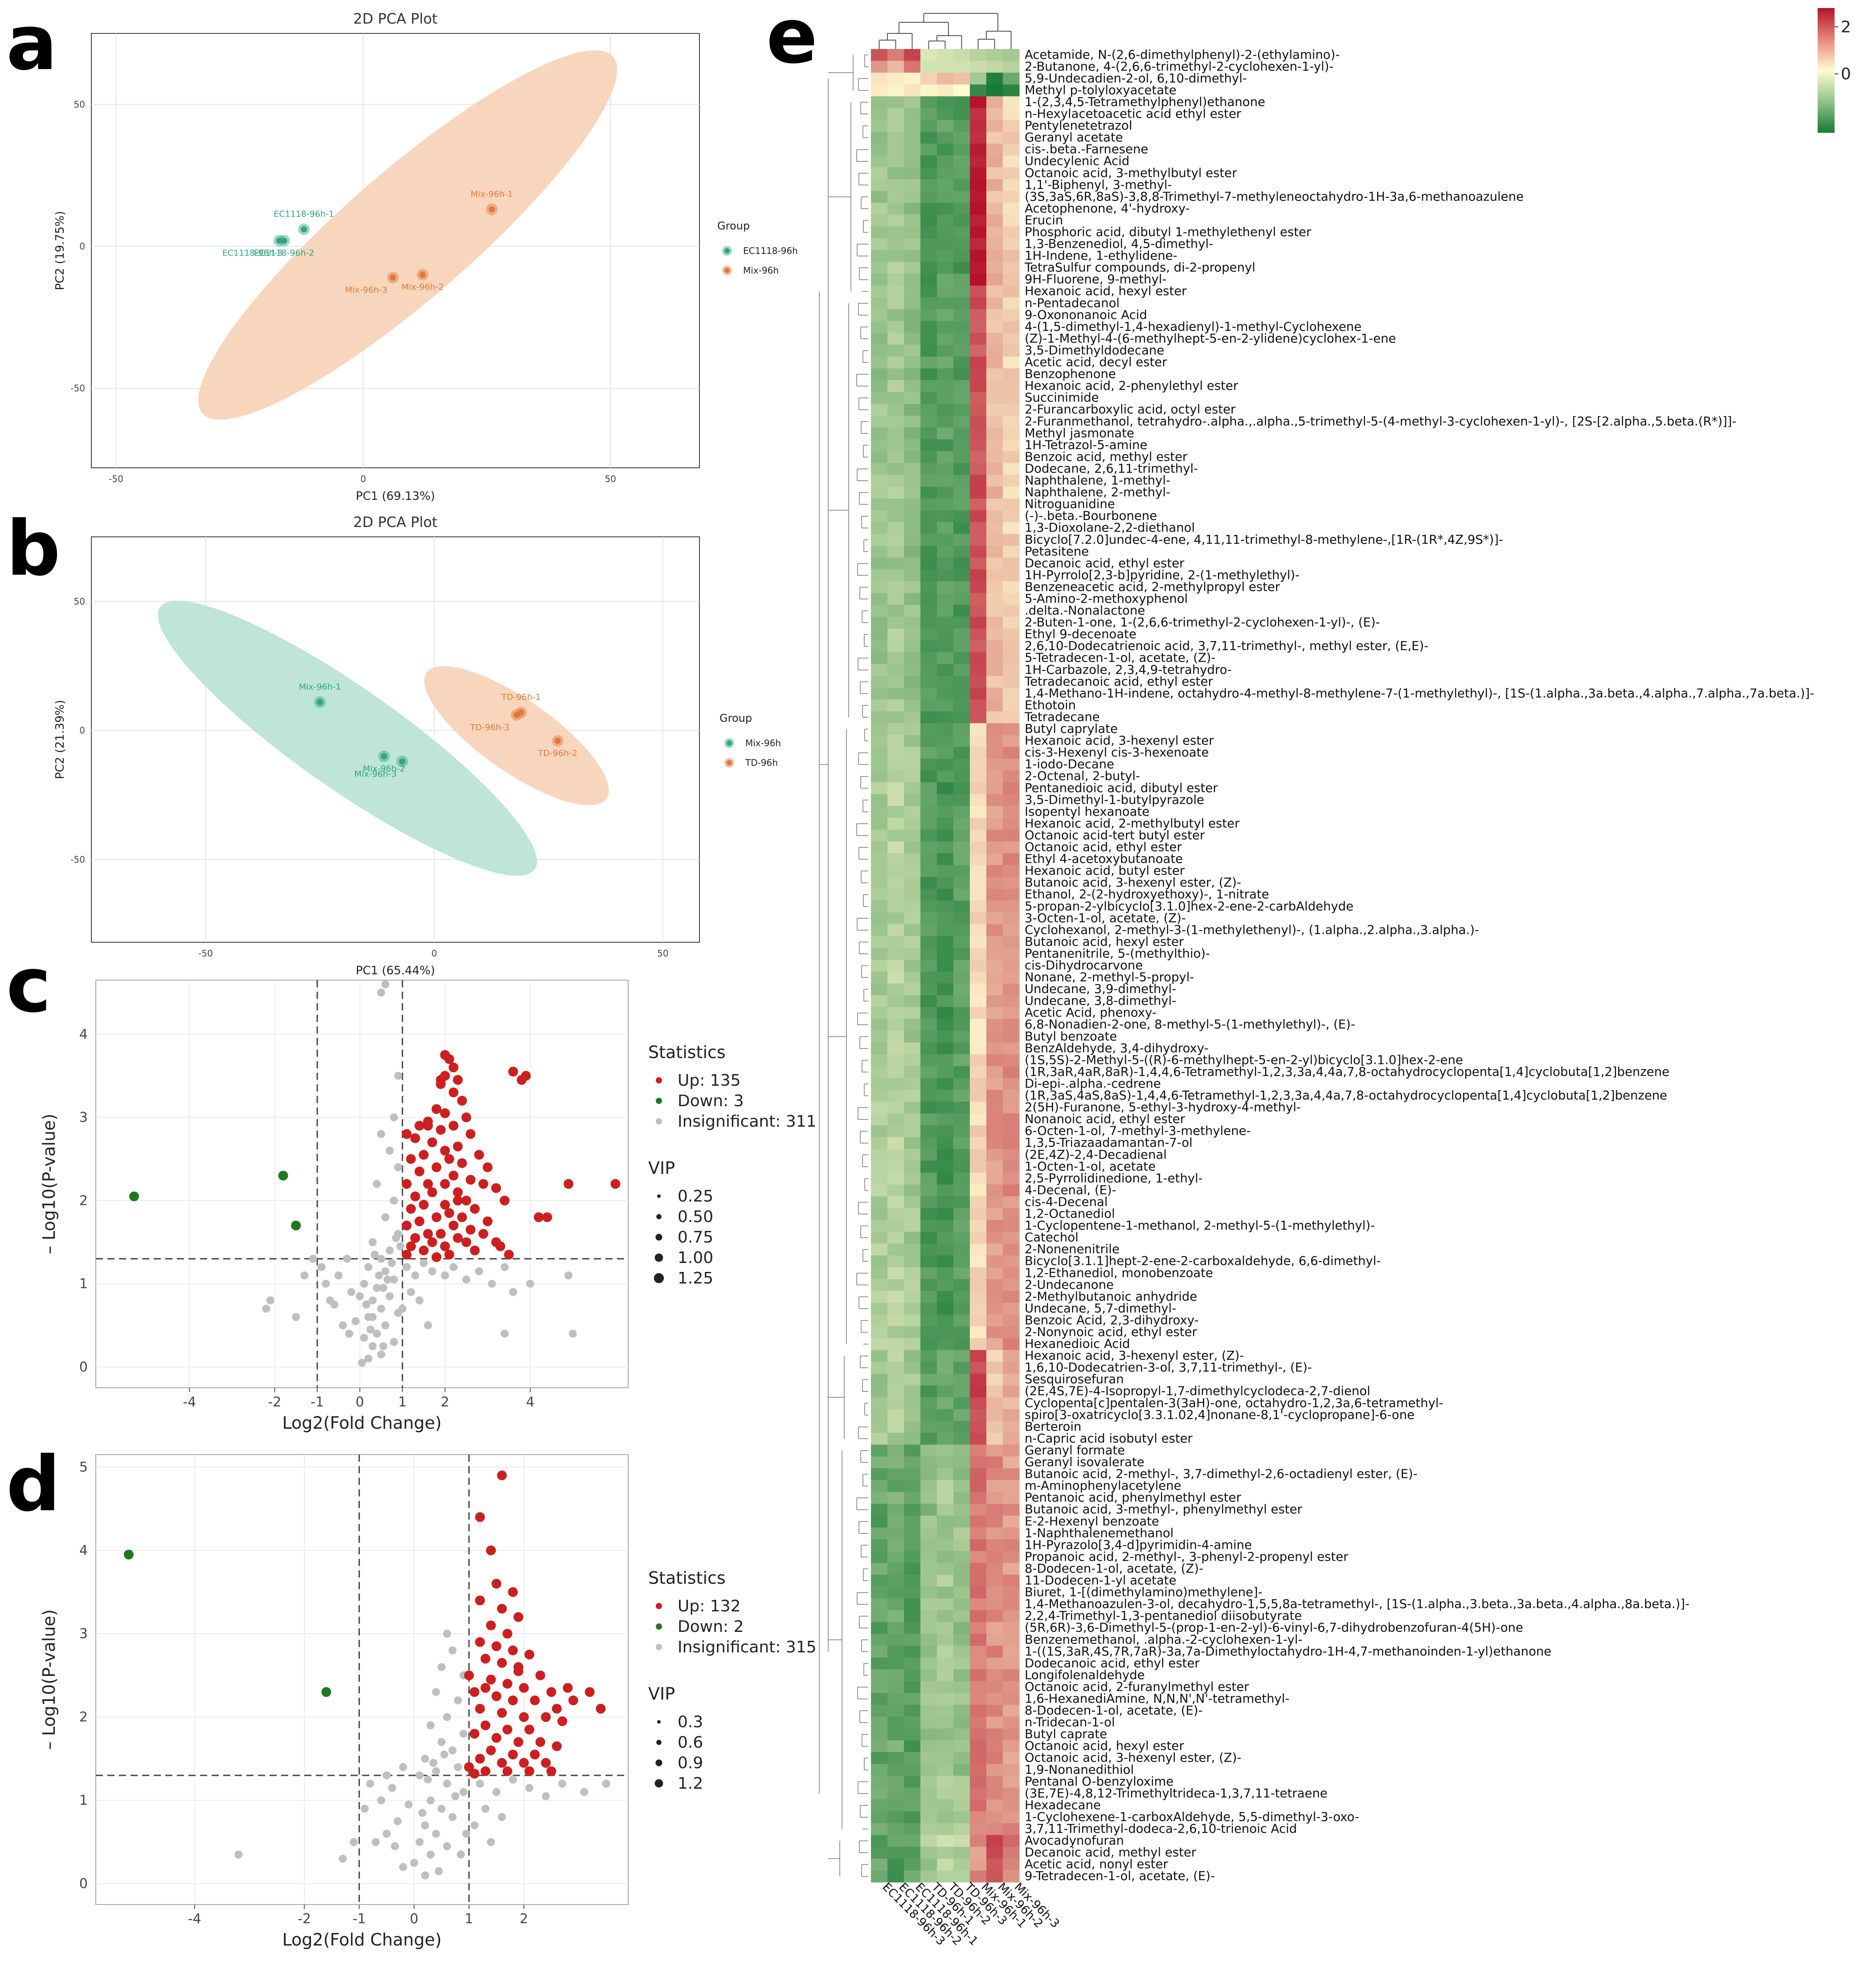 The height and width of the screenshot is (1962, 1876). What do you see at coordinates (763, 743) in the screenshot?
I see `legend-label: Mix-96h` at bounding box center [763, 743].